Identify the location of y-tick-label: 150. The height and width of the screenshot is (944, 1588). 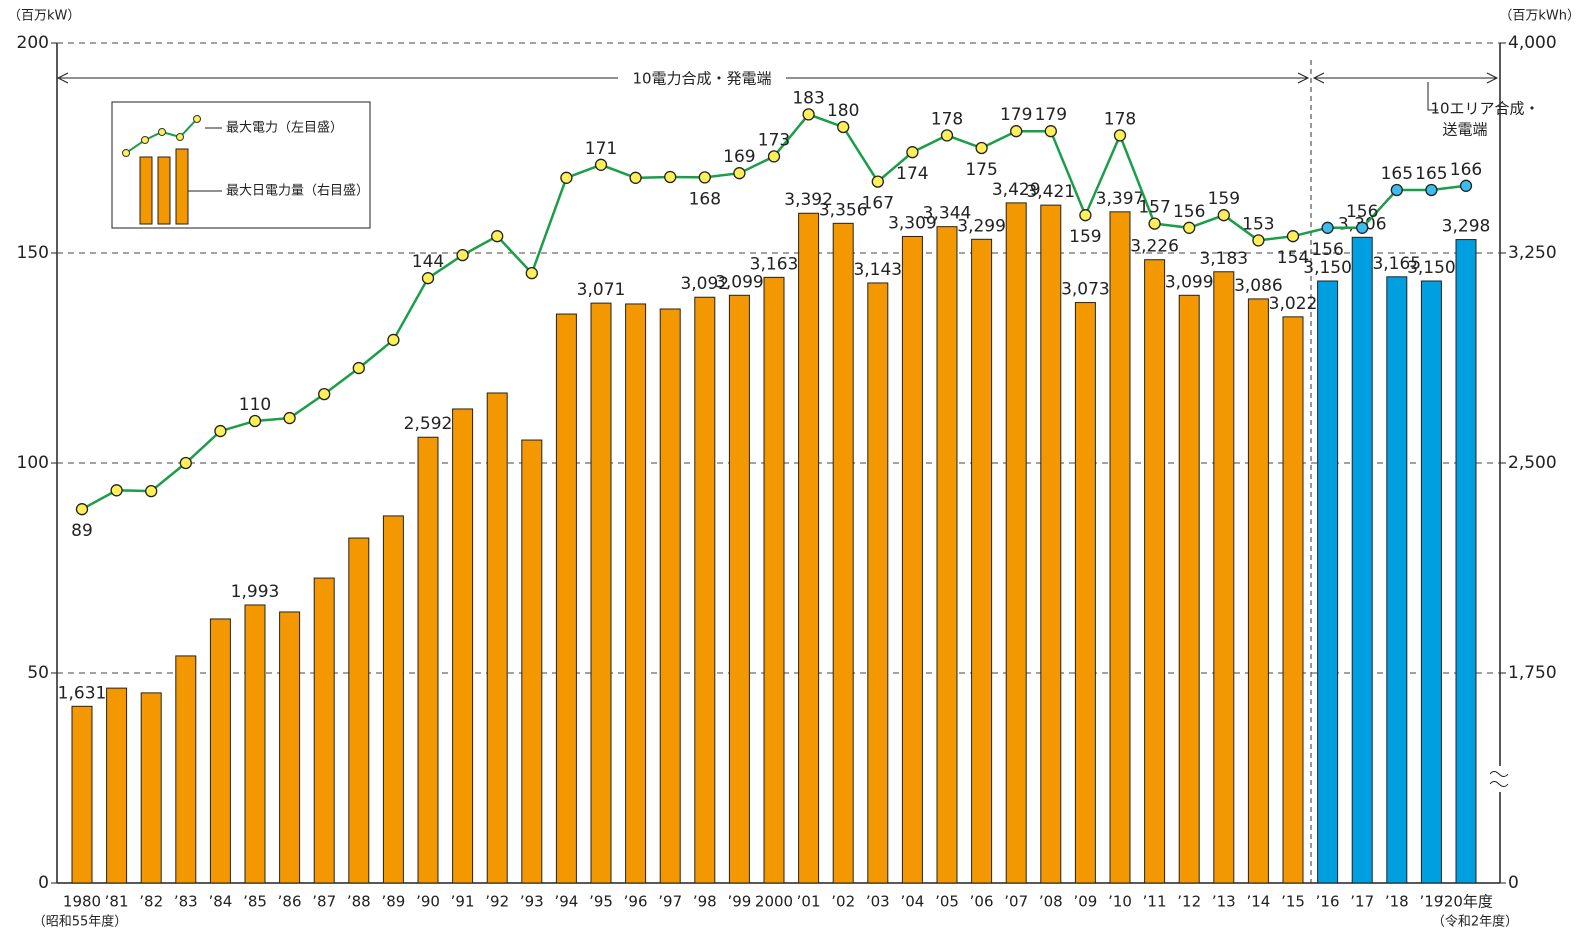
(33, 253).